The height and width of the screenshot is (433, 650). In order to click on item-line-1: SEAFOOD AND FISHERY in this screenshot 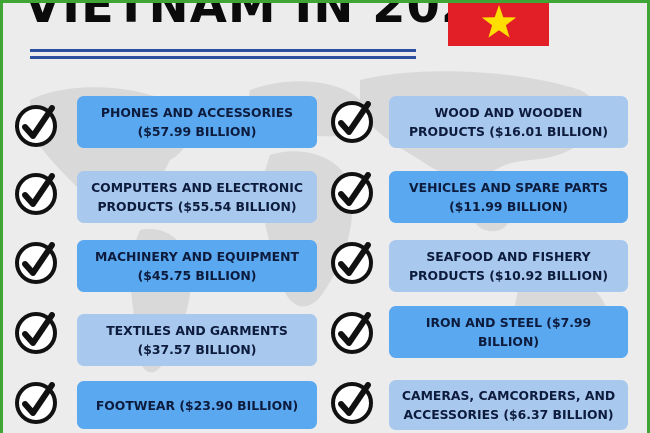, I will do `click(508, 256)`.